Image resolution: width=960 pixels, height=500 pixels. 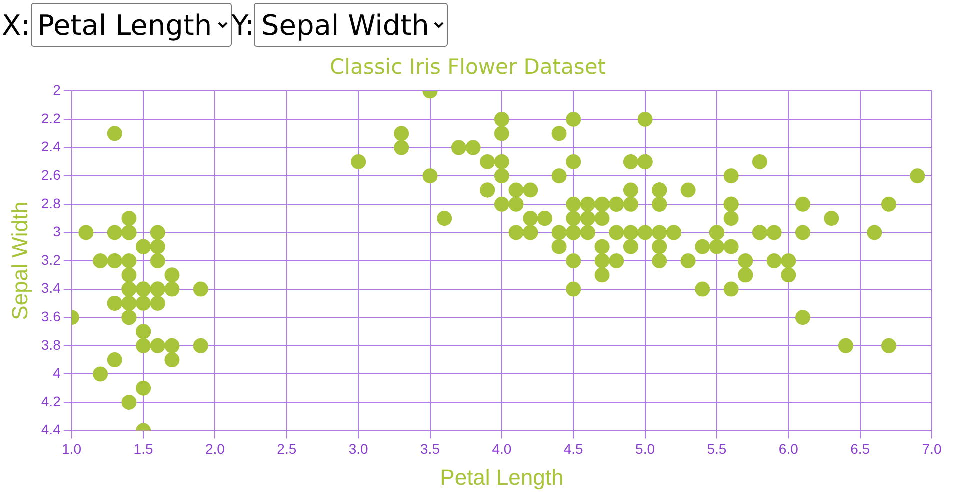 I want to click on x-tick-label: 4.0, so click(x=502, y=449).